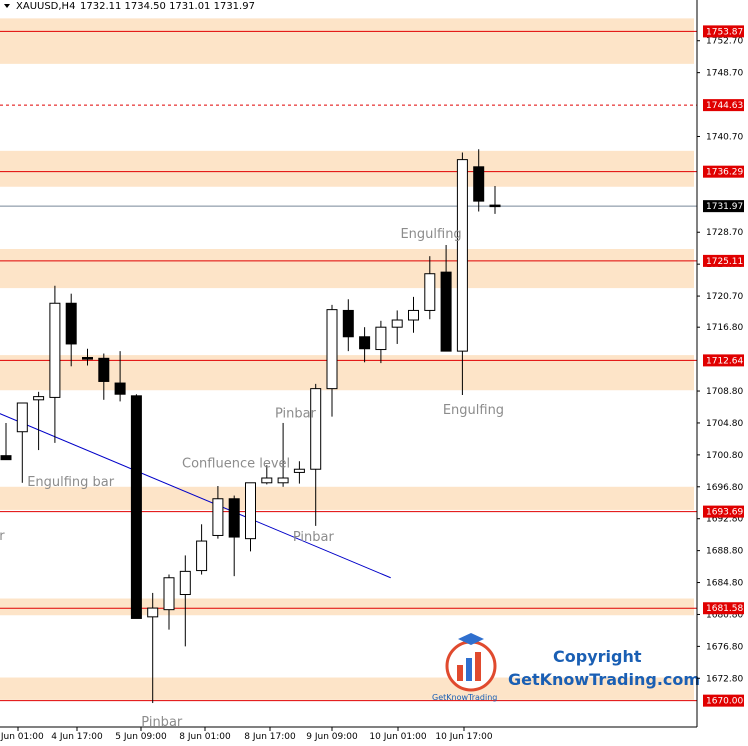 The height and width of the screenshot is (746, 748). What do you see at coordinates (724, 552) in the screenshot?
I see `price-tick-label: 1688.80` at bounding box center [724, 552].